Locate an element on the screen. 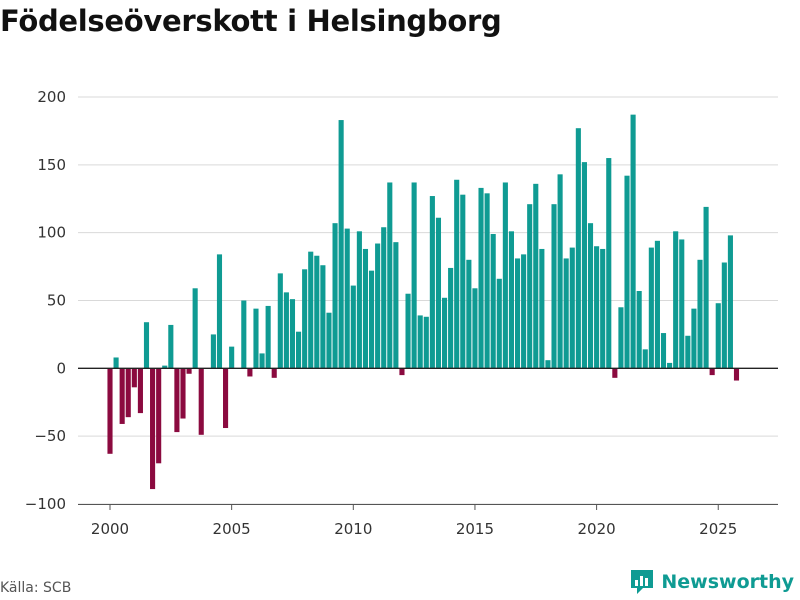  source-label: Källa: SCB is located at coordinates (36, 588).